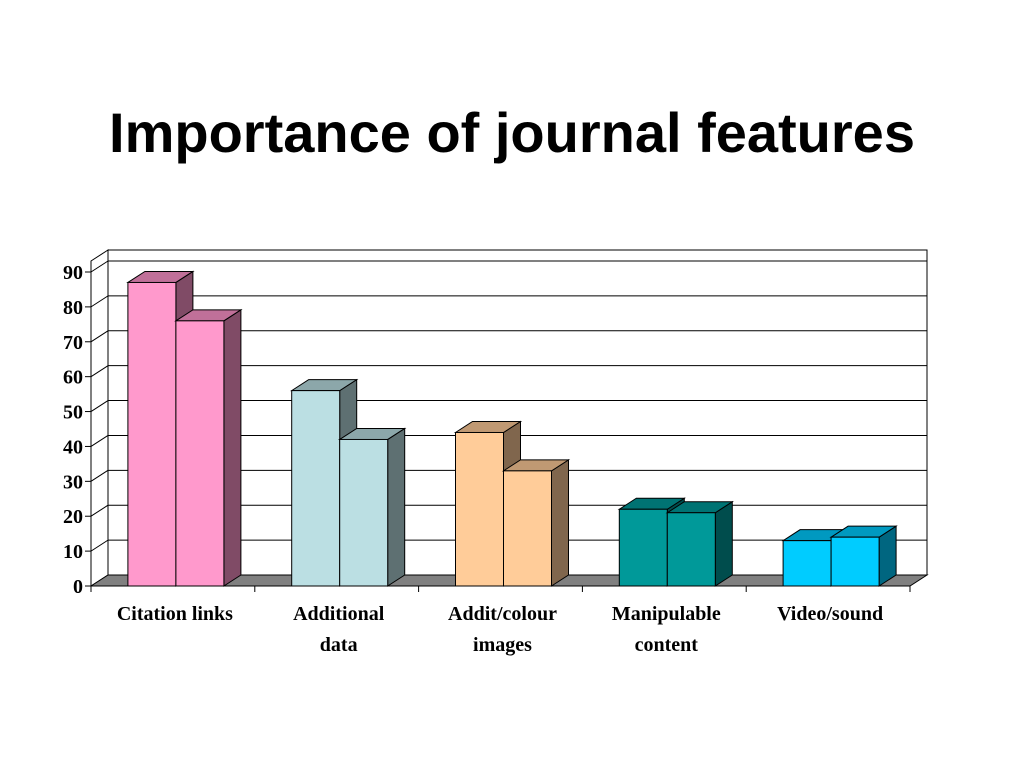  Describe the element at coordinates (73, 552) in the screenshot. I see `y-tick-label: 10` at that location.